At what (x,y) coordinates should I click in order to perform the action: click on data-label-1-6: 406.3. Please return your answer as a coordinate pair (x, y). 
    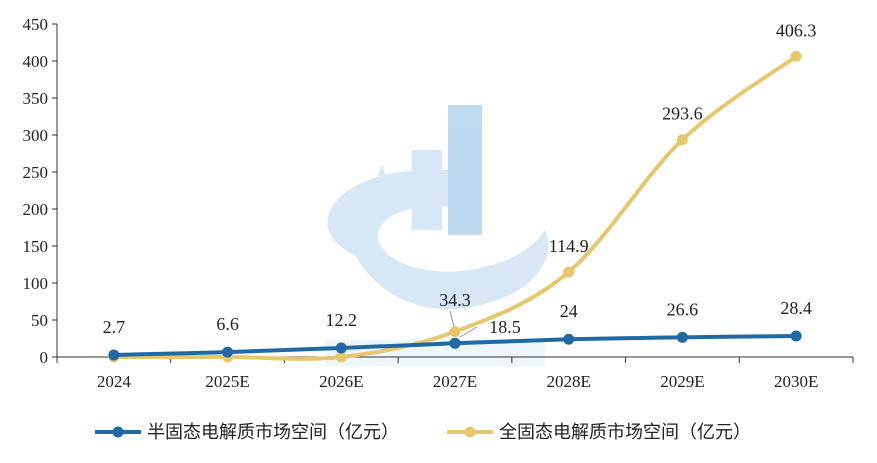
    Looking at the image, I should click on (796, 30).